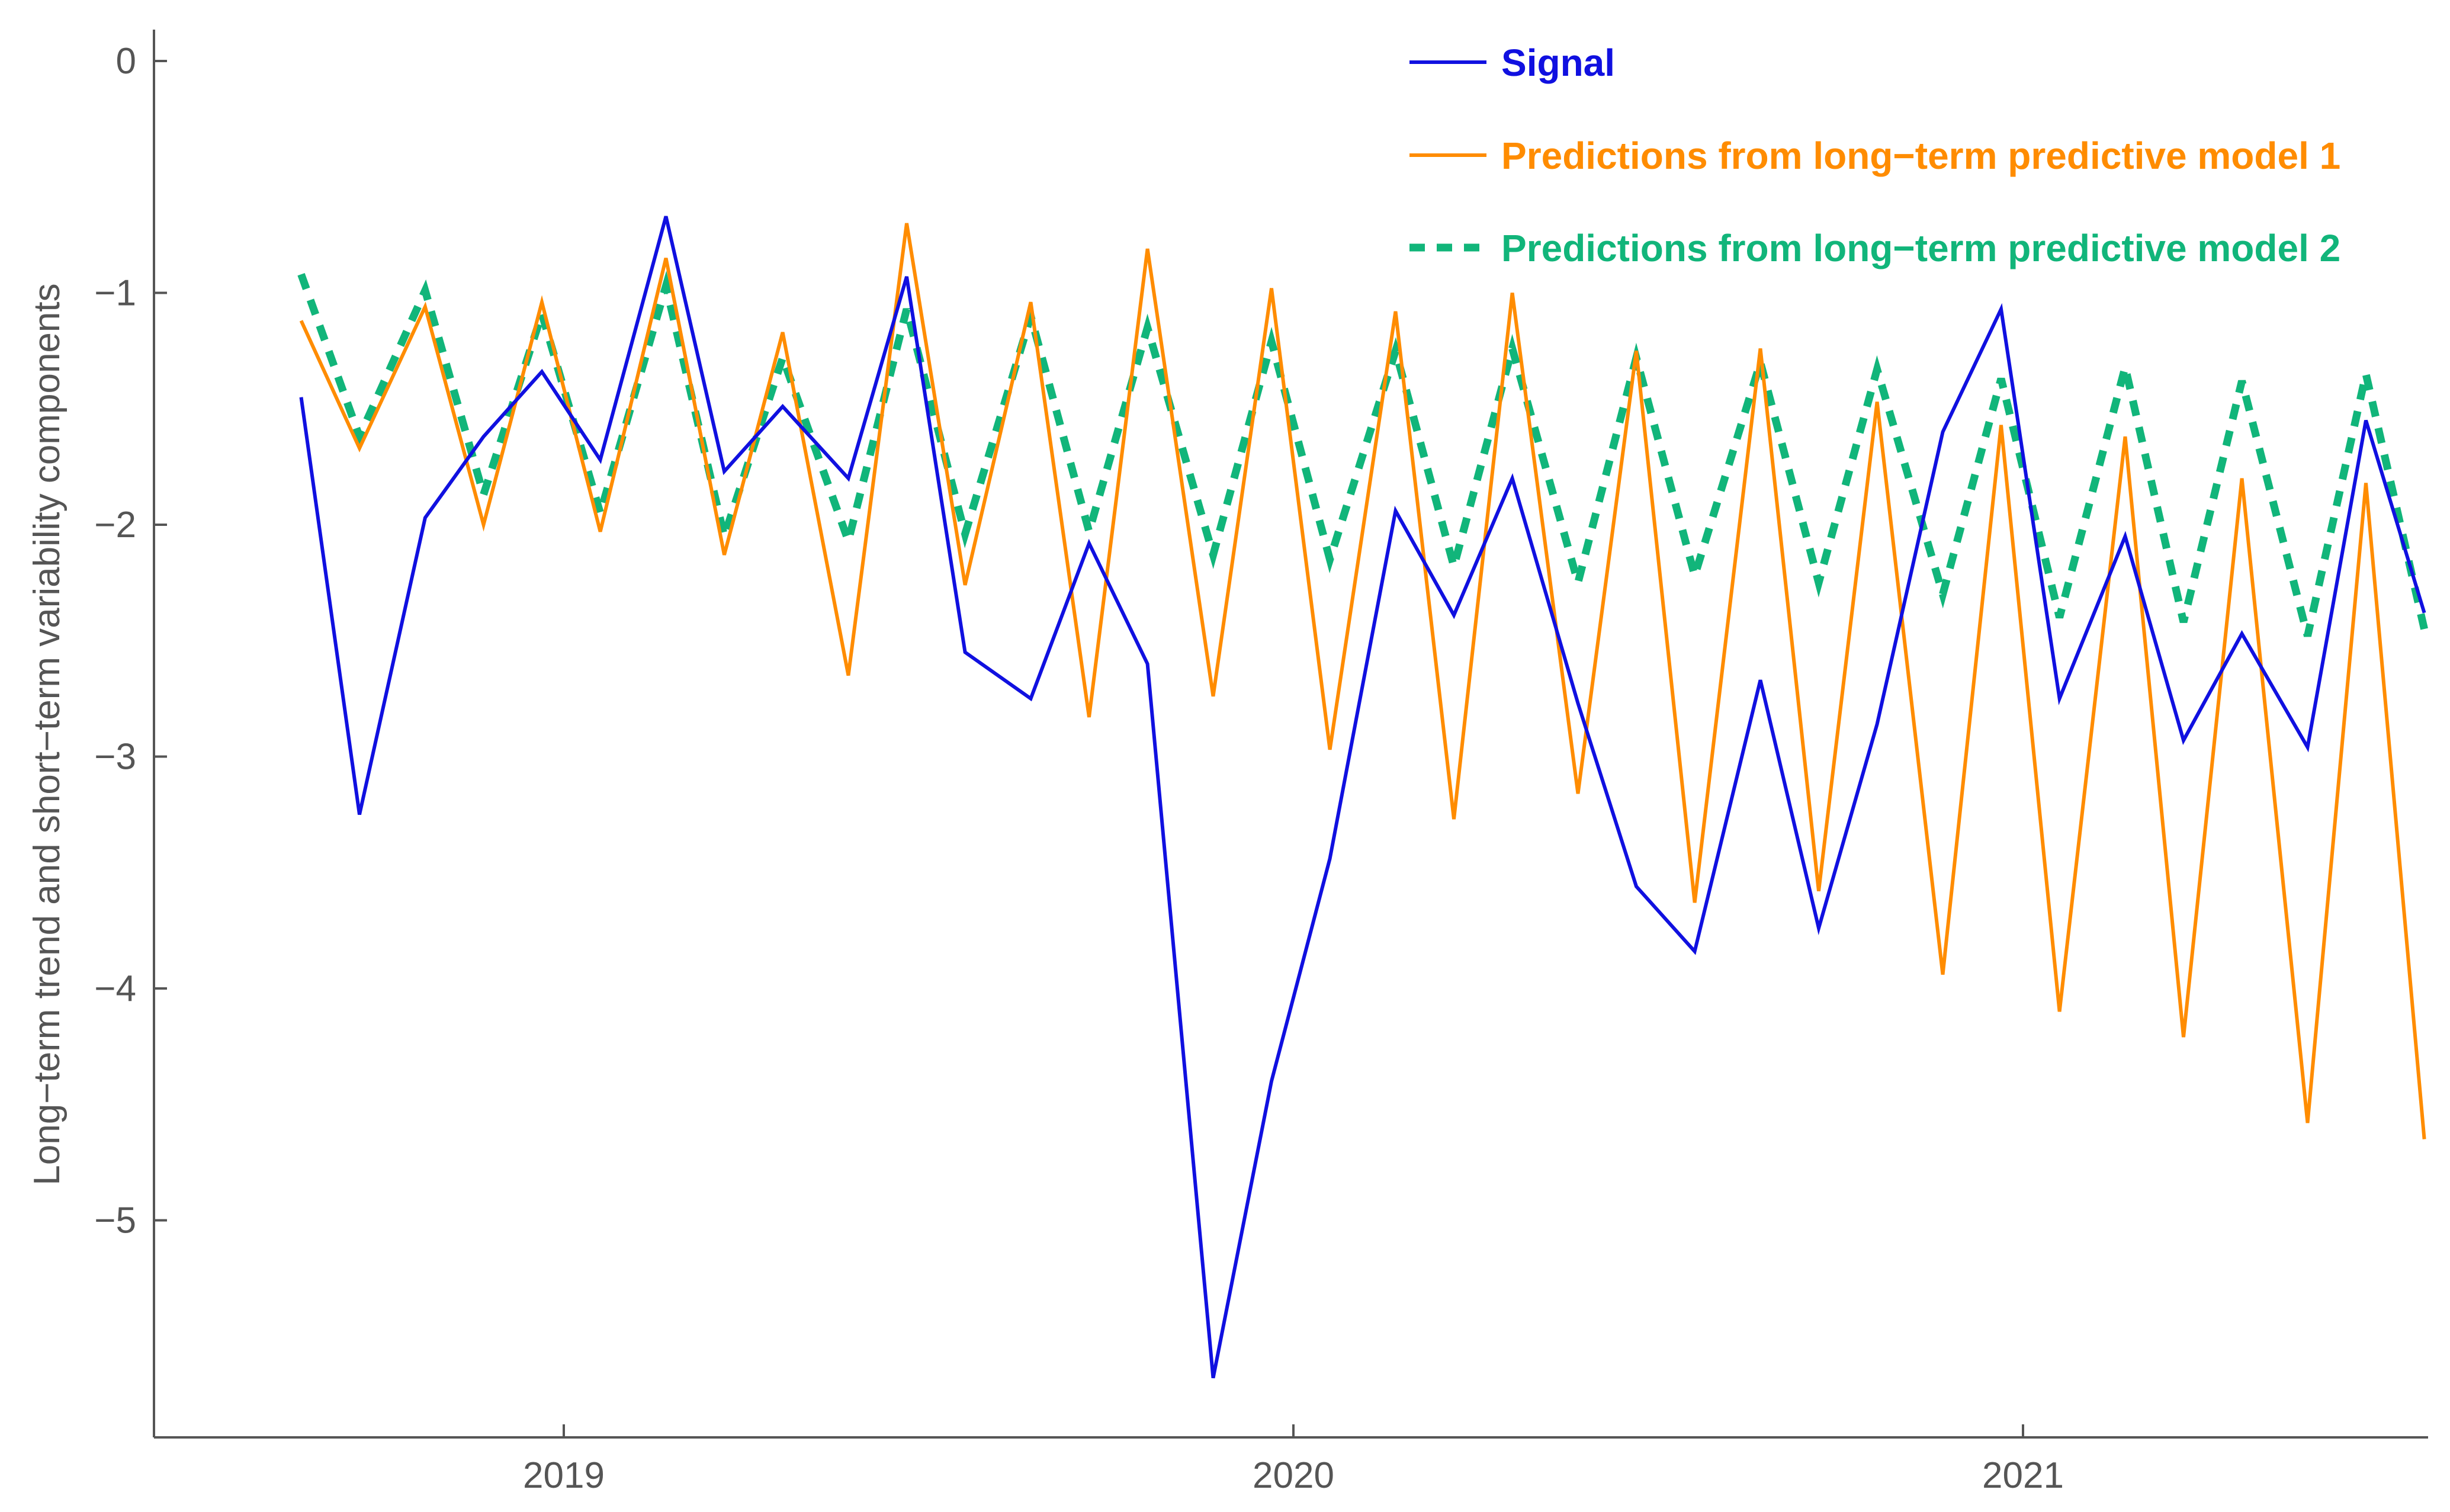 The width and height of the screenshot is (2450, 1512). What do you see at coordinates (115, 988) in the screenshot?
I see `y-tick-label: −4` at bounding box center [115, 988].